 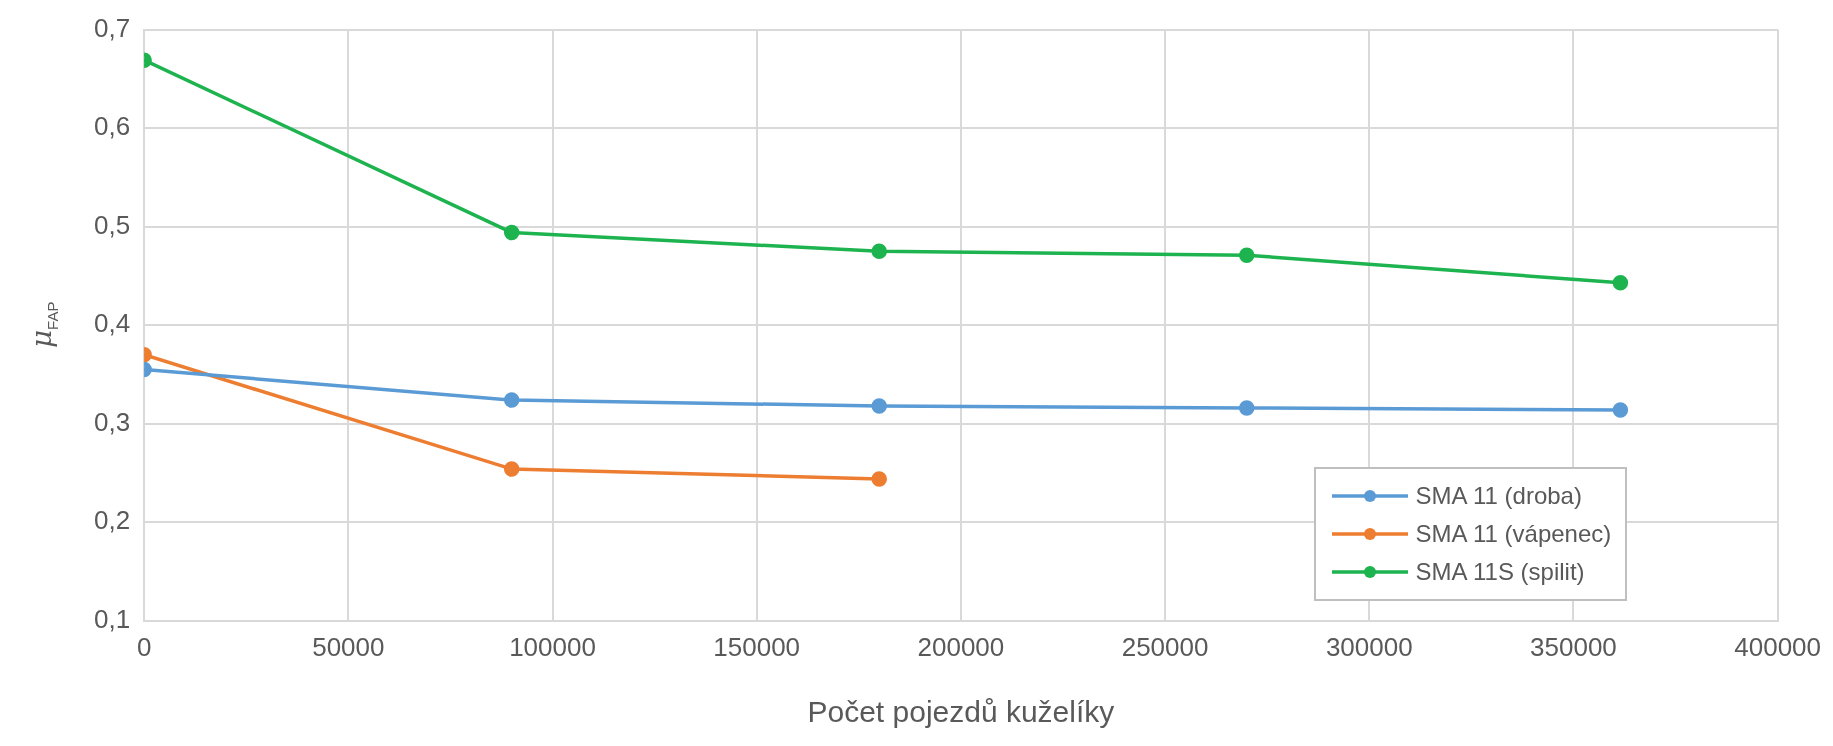 What do you see at coordinates (112, 421) in the screenshot?
I see `y-tick-label: 0,3` at bounding box center [112, 421].